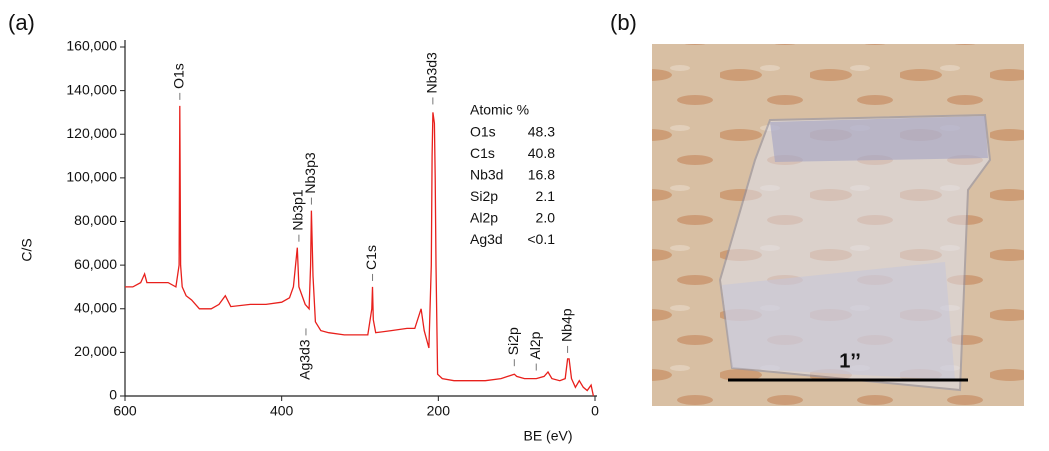 The image size is (1049, 451). What do you see at coordinates (541, 153) in the screenshot?
I see `table-cell: 40.8` at bounding box center [541, 153].